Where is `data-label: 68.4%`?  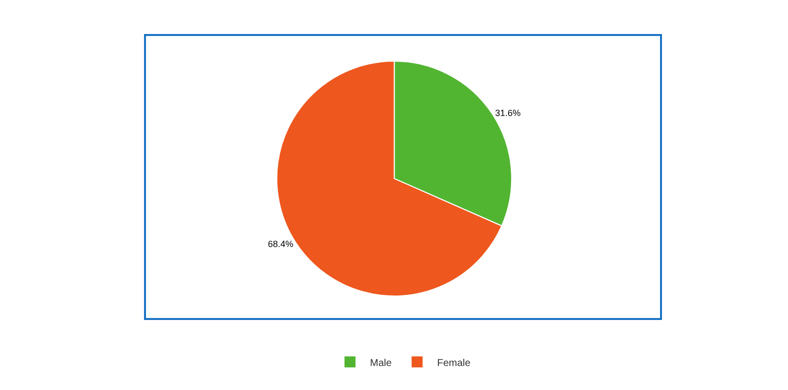 data-label: 68.4% is located at coordinates (281, 244).